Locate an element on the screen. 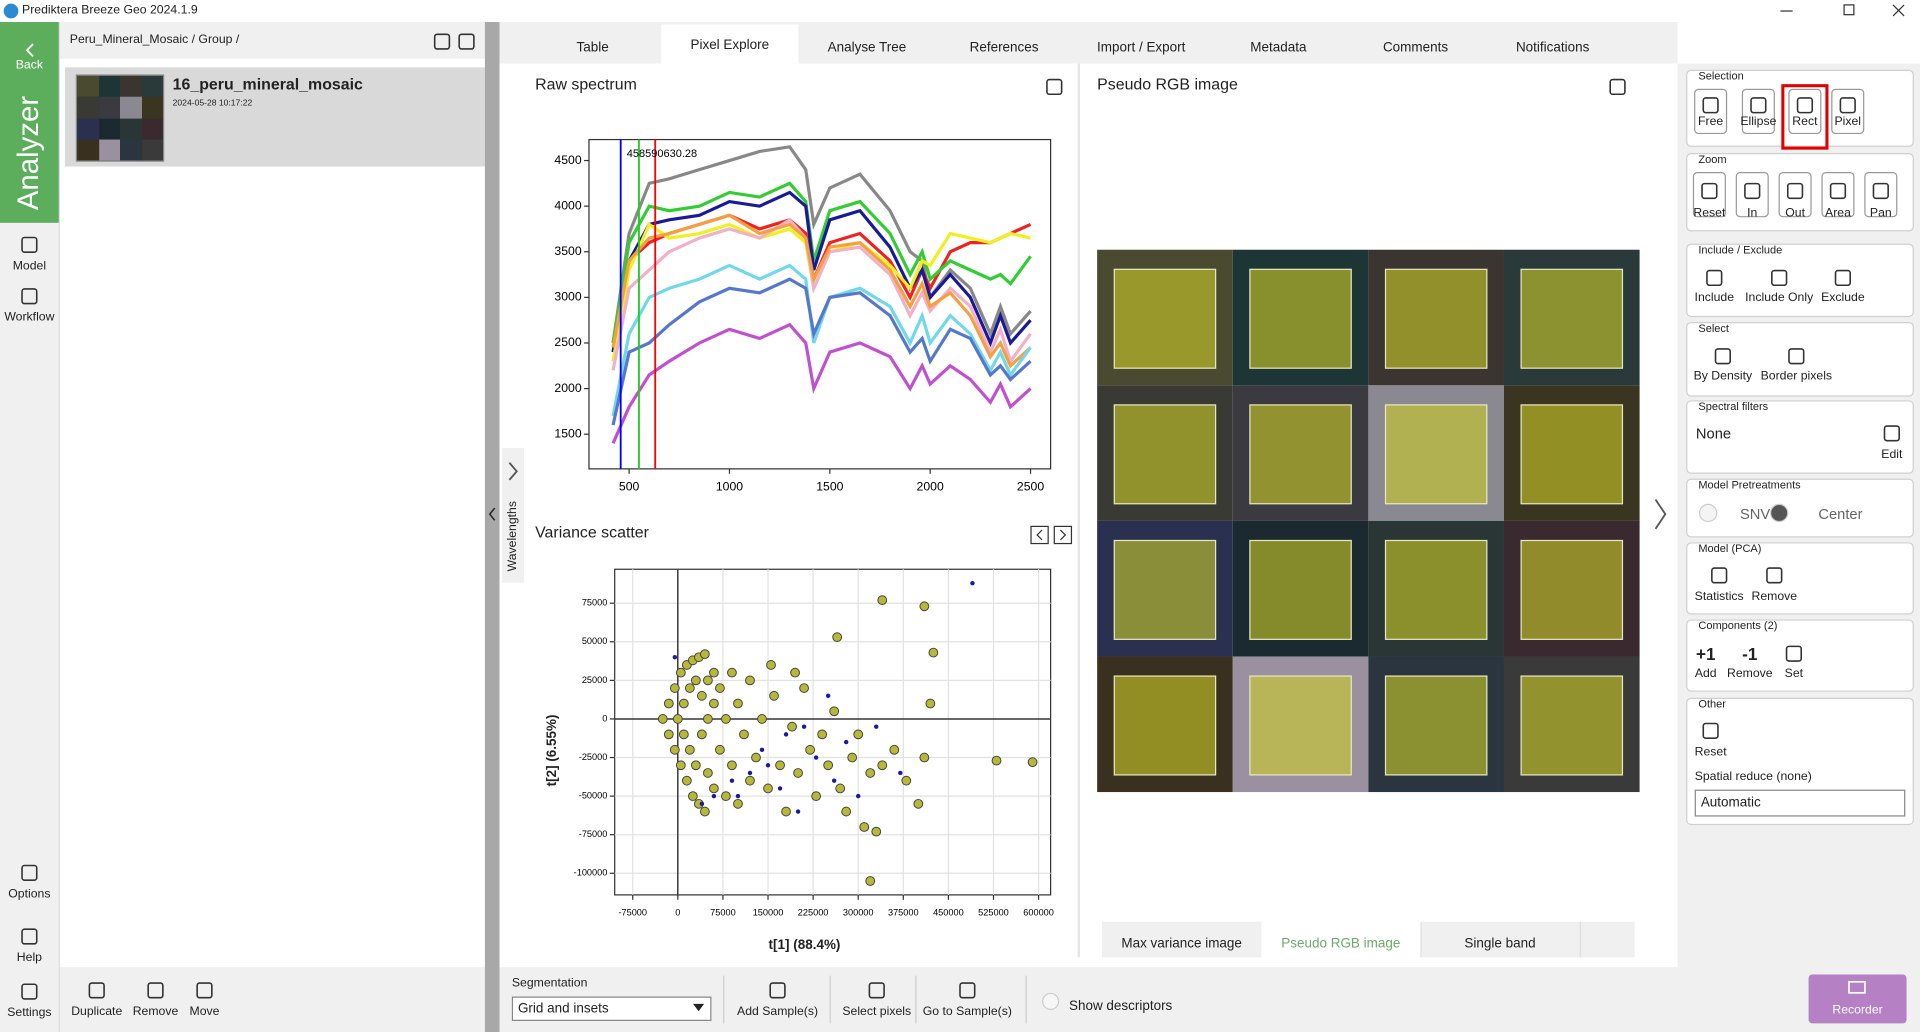 This screenshot has width=1920, height=1032. tool-button: In is located at coordinates (1752, 213).